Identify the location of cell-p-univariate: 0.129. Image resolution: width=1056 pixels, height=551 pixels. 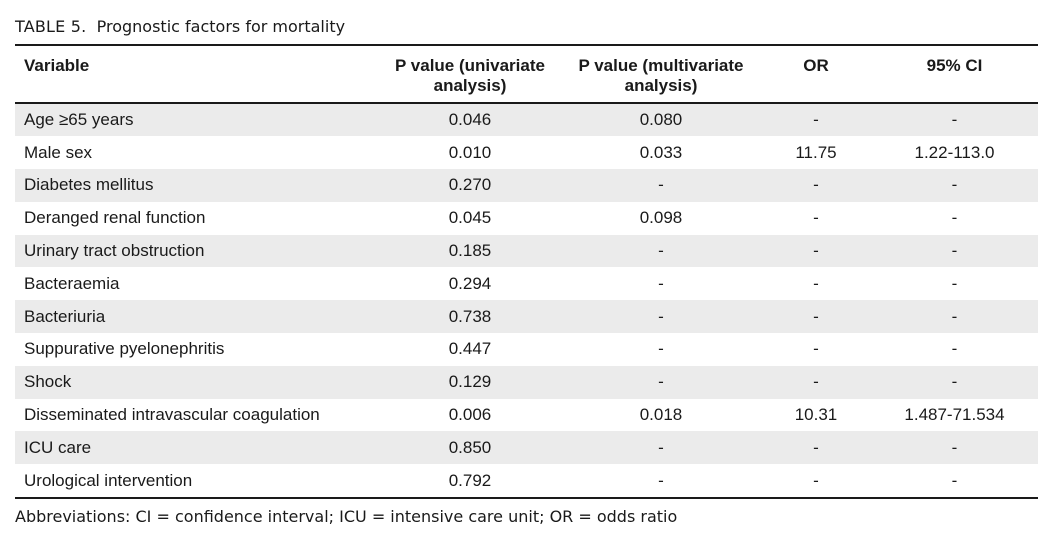
(470, 382).